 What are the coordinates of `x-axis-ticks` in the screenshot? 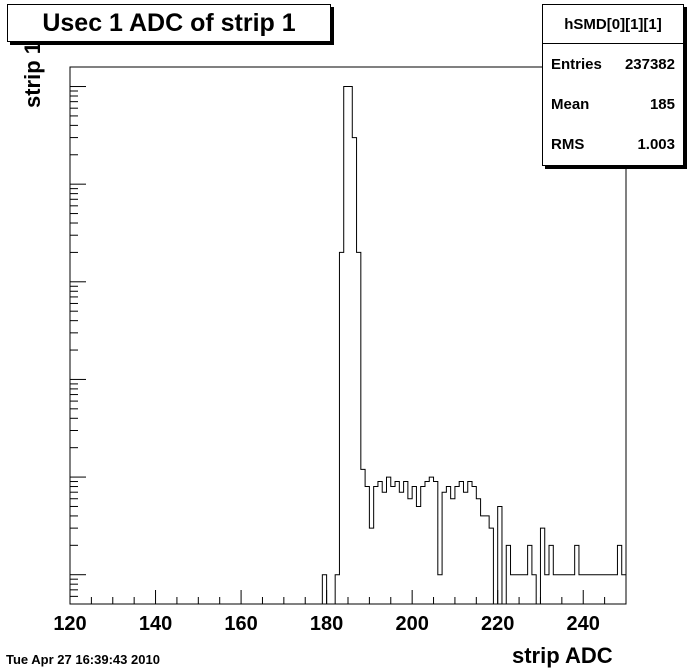 It's located at (348, 597).